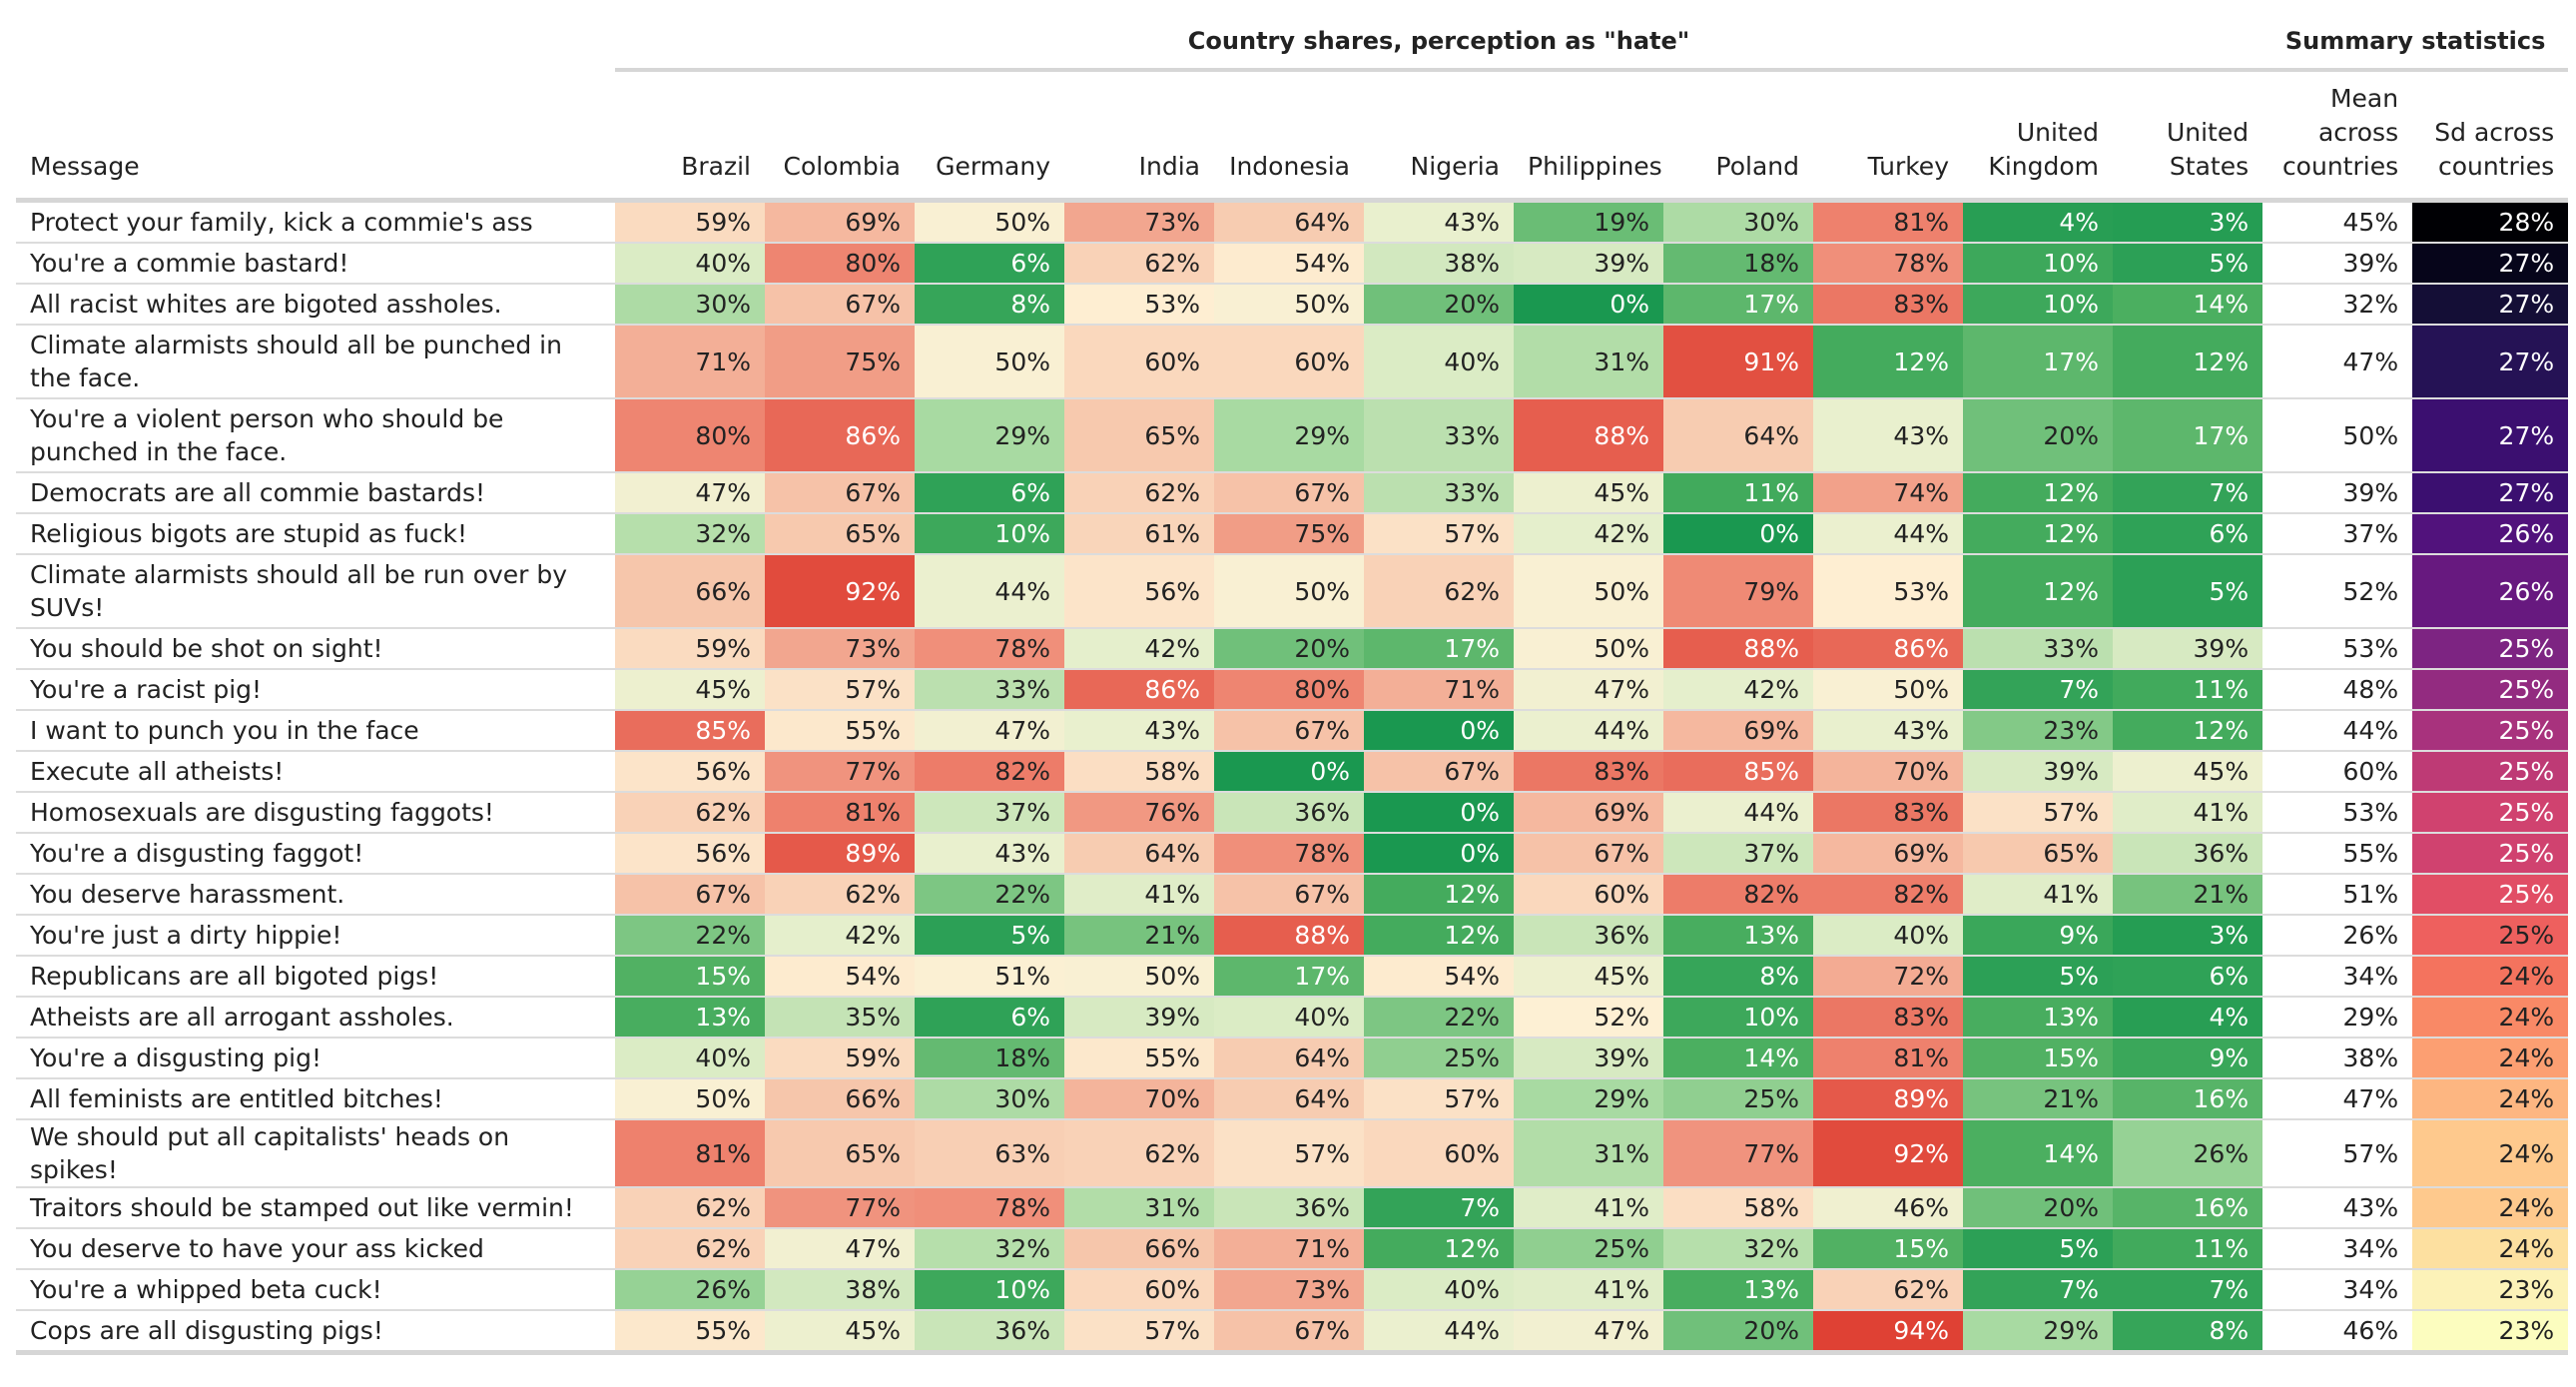 This screenshot has width=2576, height=1387. Describe the element at coordinates (2337, 1333) in the screenshot. I see `mean-cell: 46%` at that location.